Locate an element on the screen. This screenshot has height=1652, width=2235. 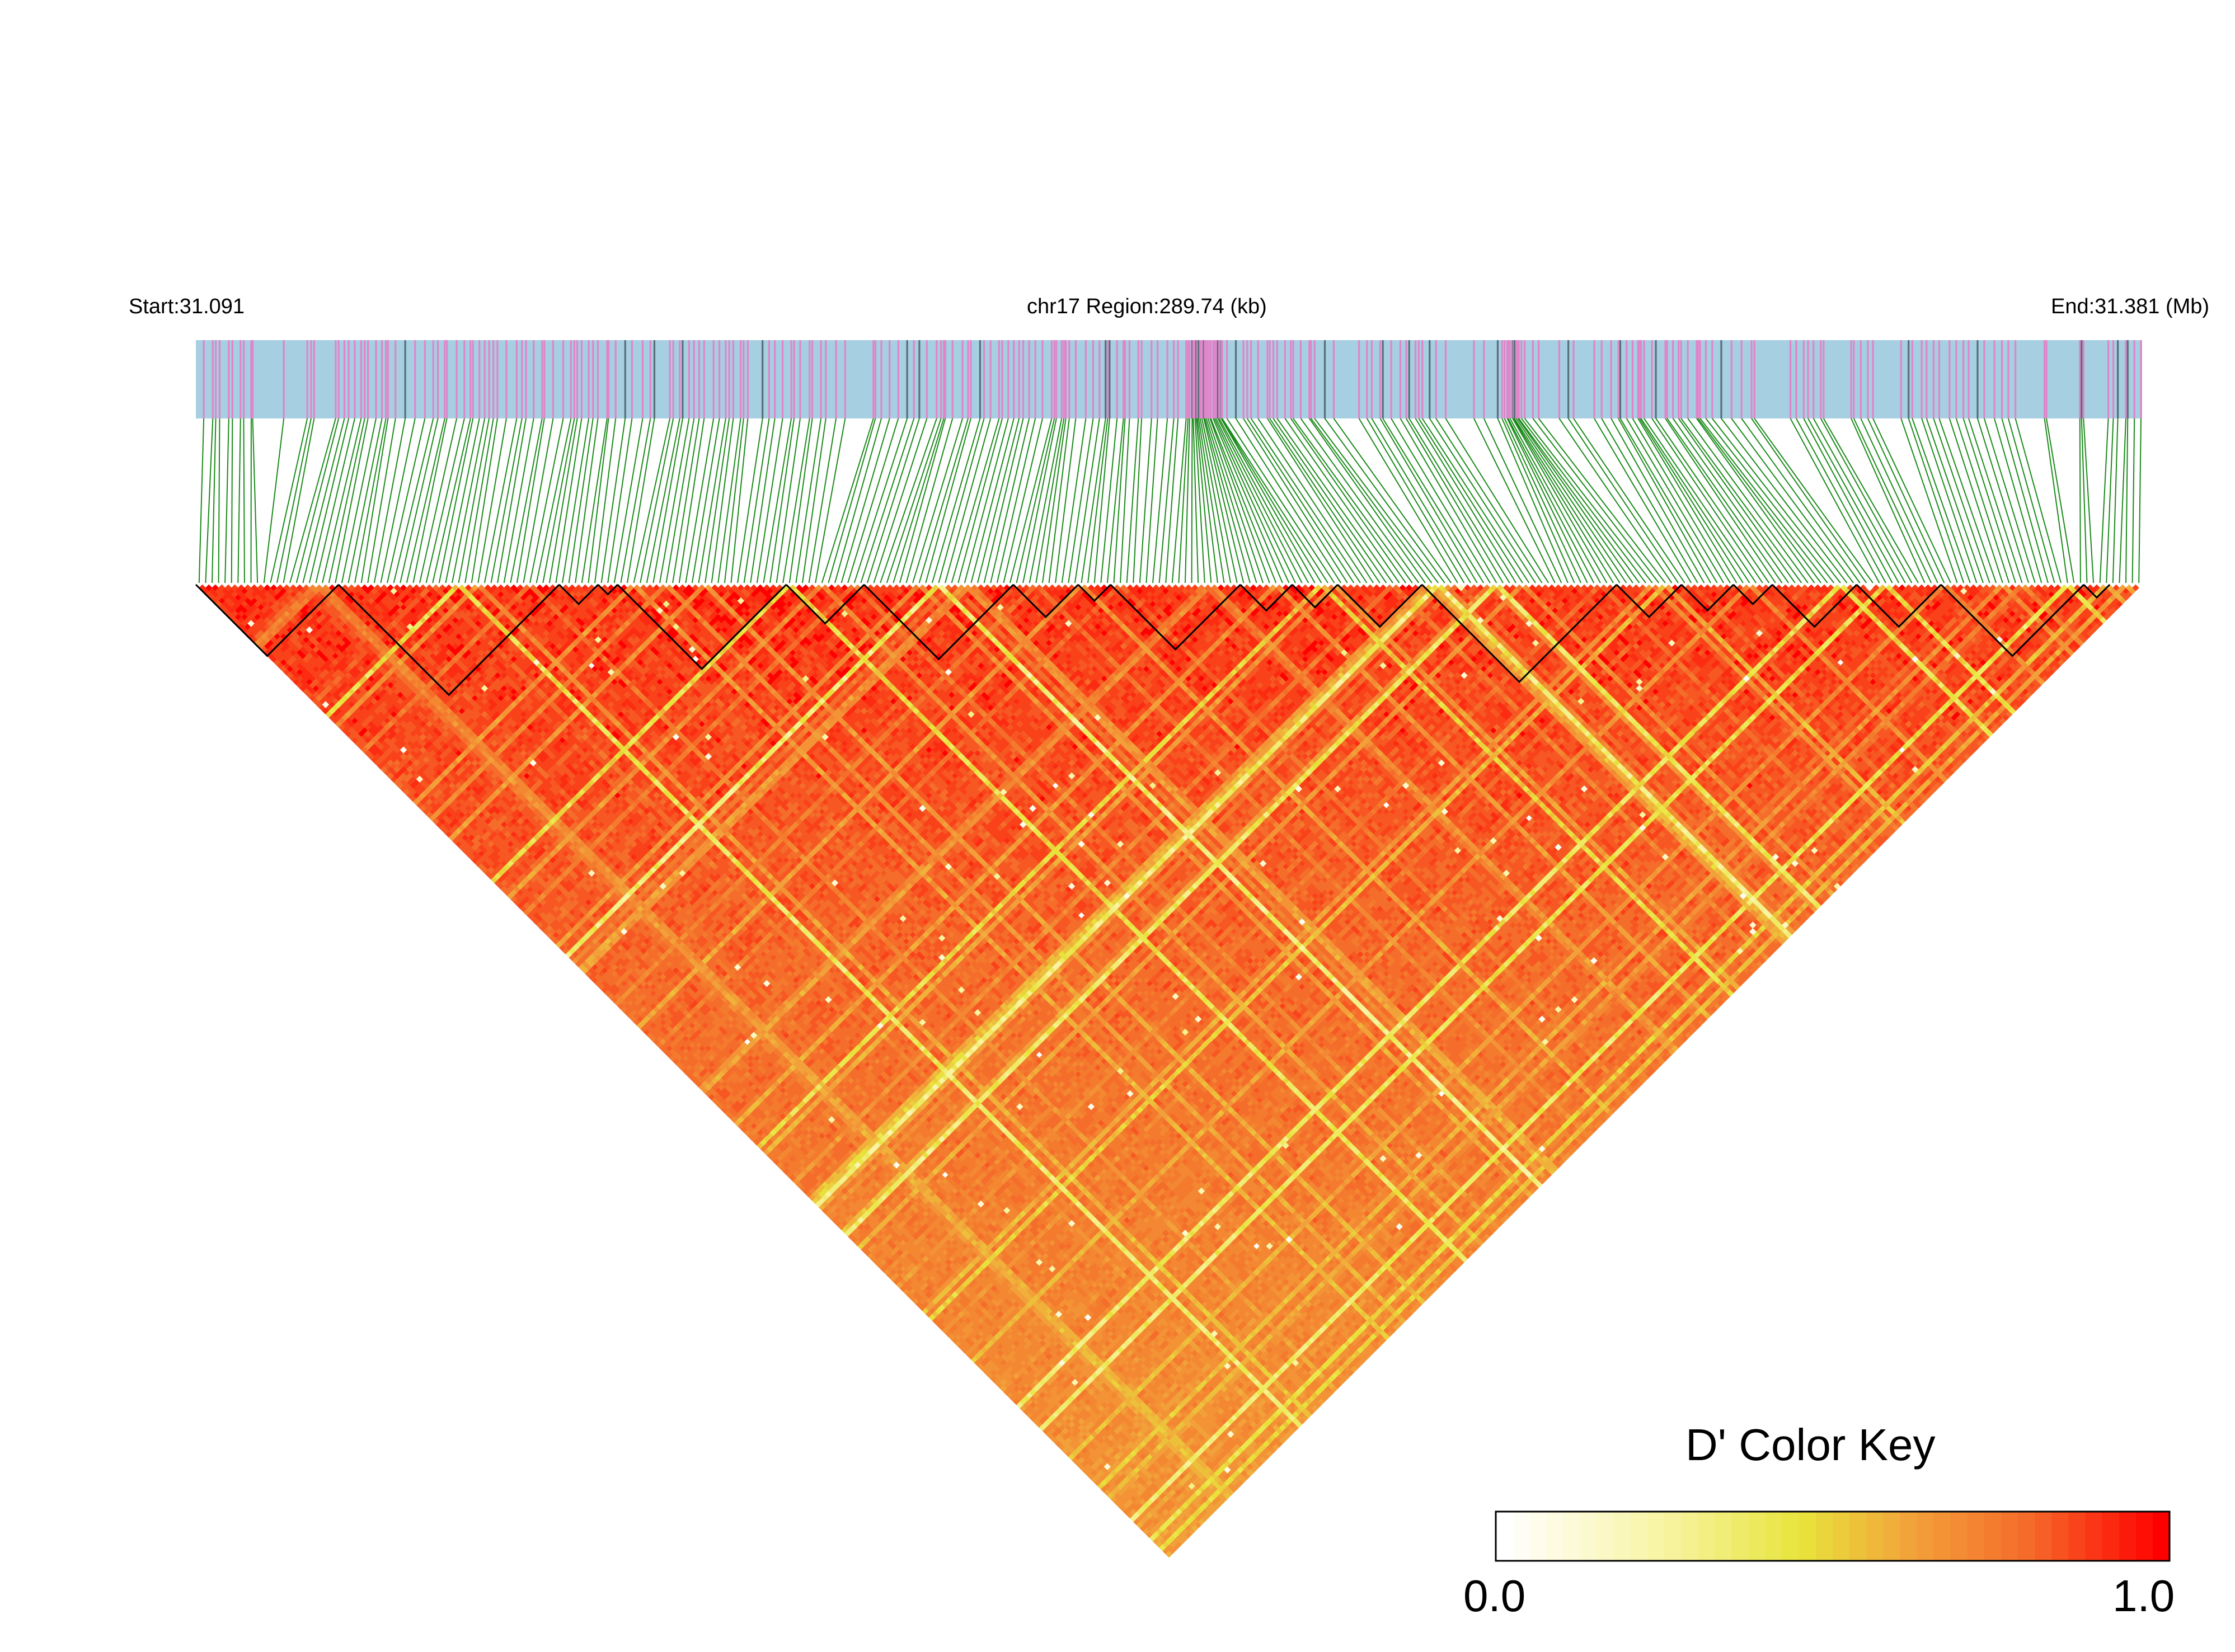
color-key-title: D' Color Key is located at coordinates (1810, 1445).